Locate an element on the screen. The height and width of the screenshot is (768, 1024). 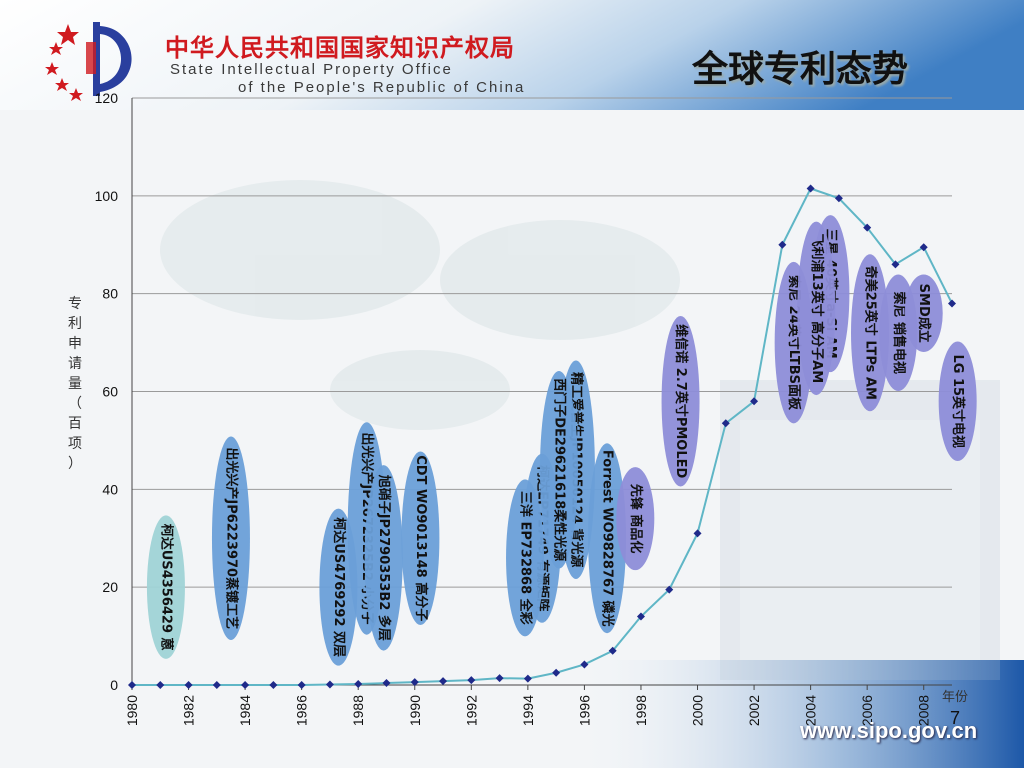
y-axis-label: 量 is located at coordinates (75, 384).